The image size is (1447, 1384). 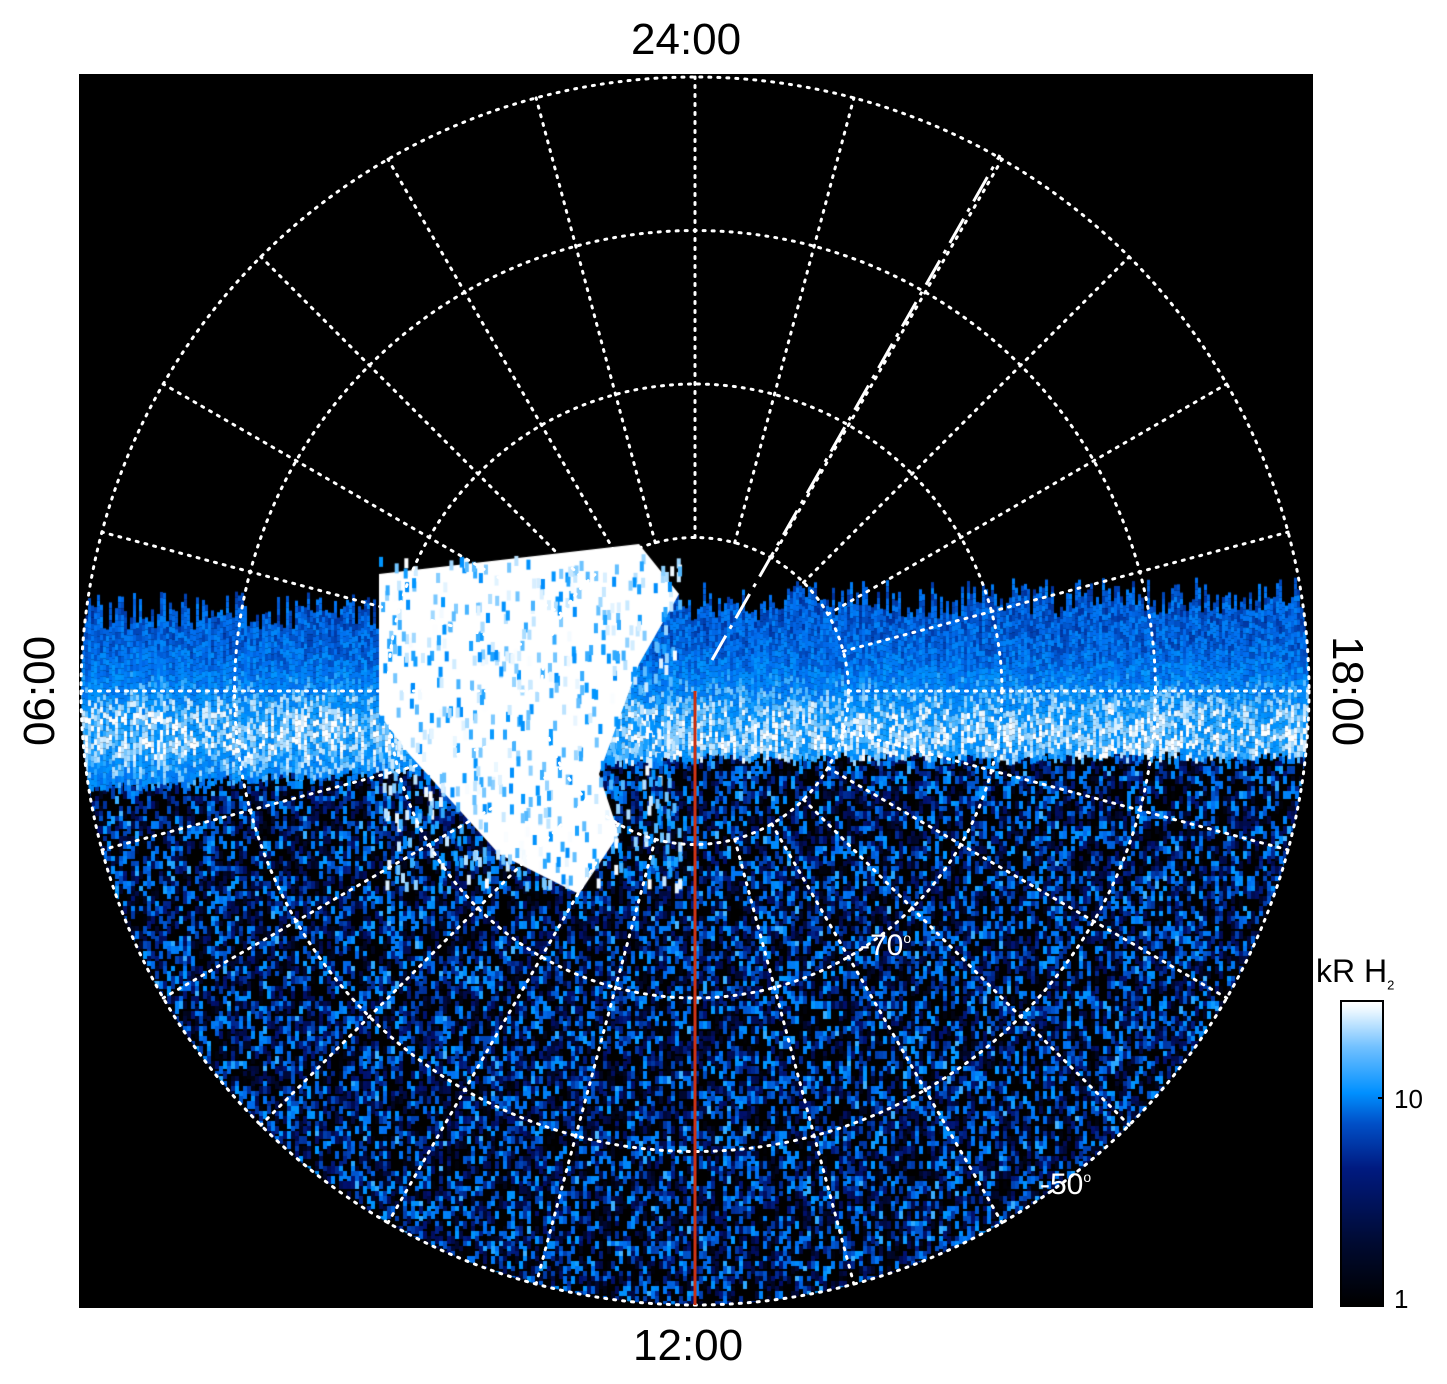 I want to click on colorbar-tick-label-10: 10, so click(x=1408, y=1099).